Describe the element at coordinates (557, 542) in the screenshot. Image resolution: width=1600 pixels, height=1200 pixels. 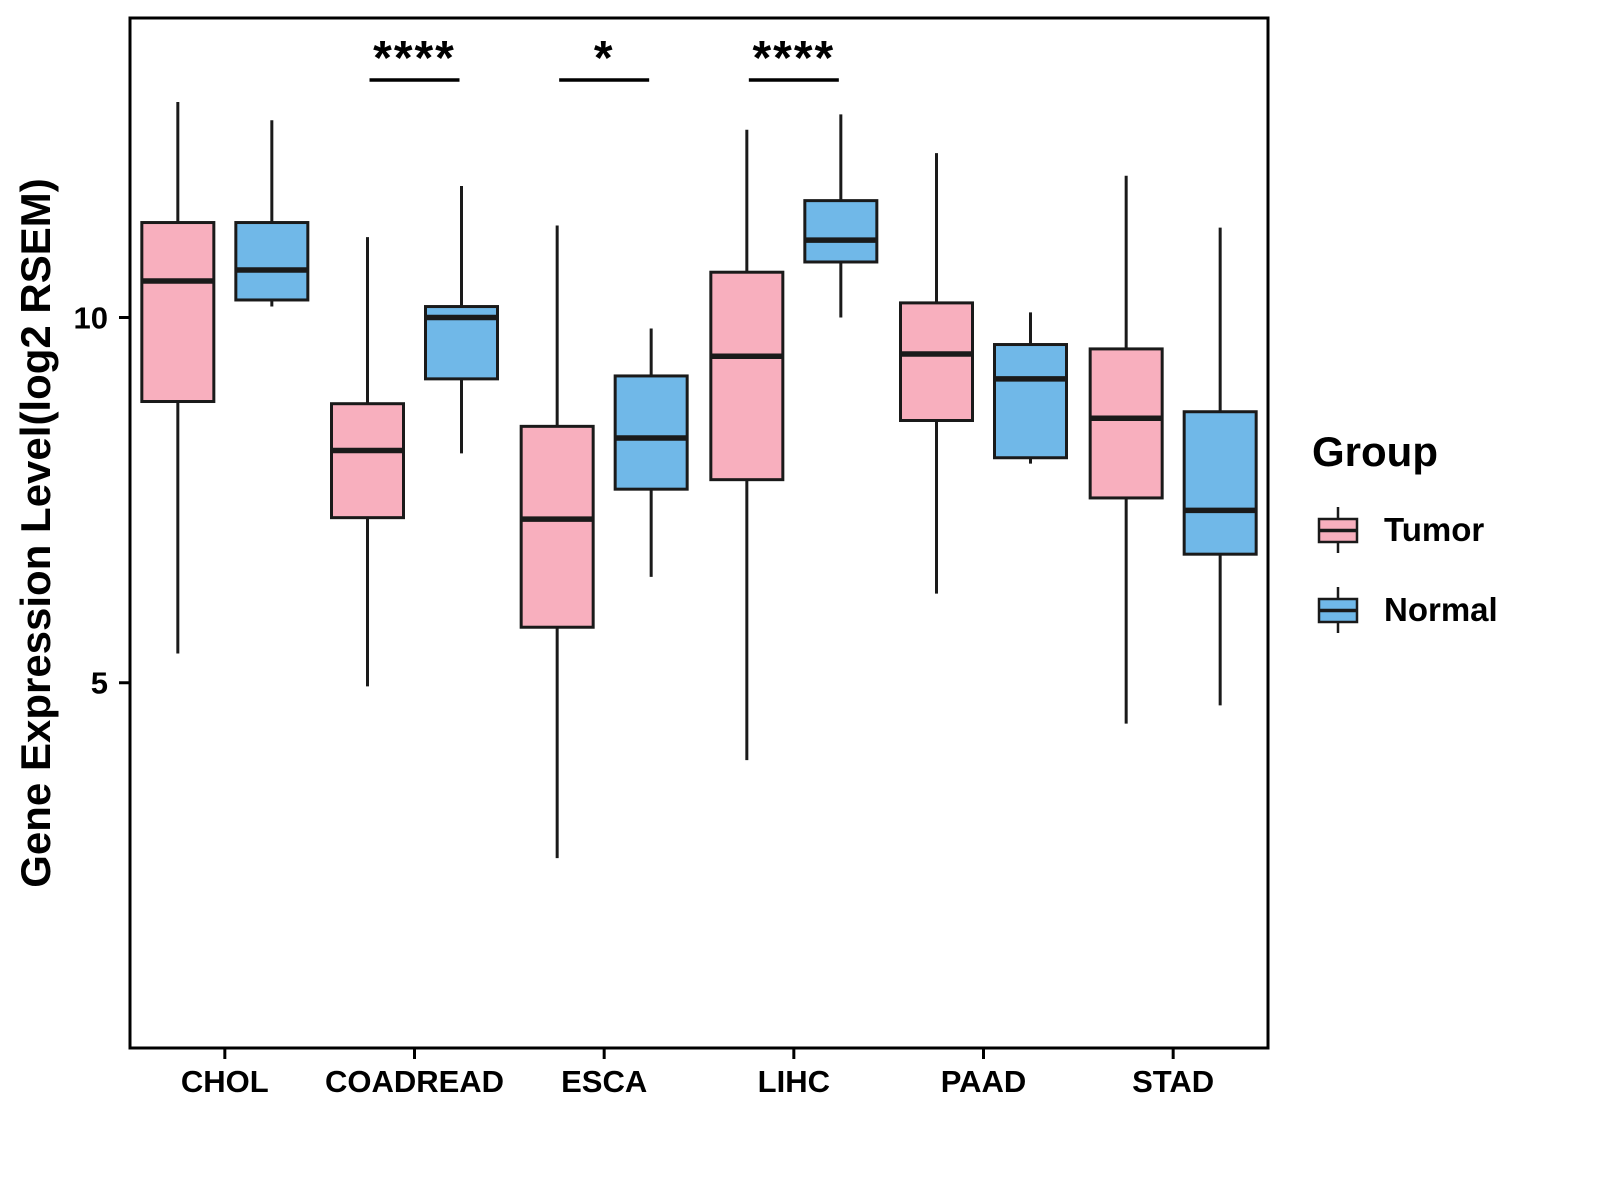
I see `box-tumor-ESCA` at that location.